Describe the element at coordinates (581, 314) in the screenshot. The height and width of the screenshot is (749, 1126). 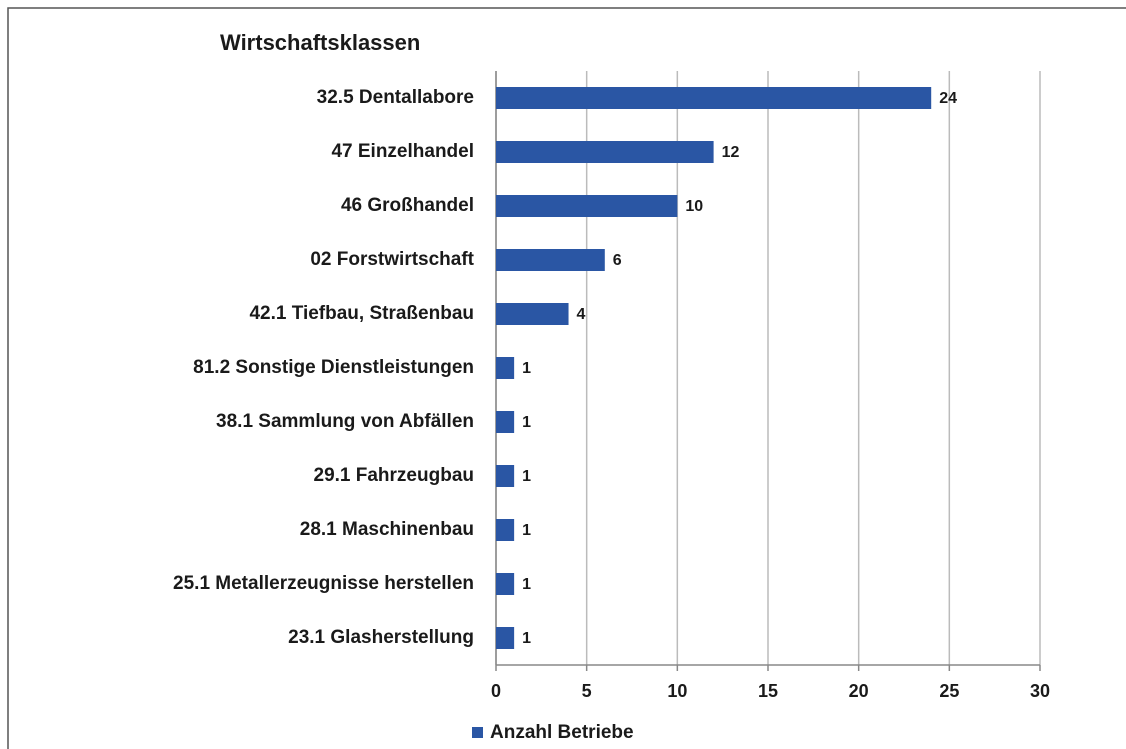
I see `data-label: 4` at that location.